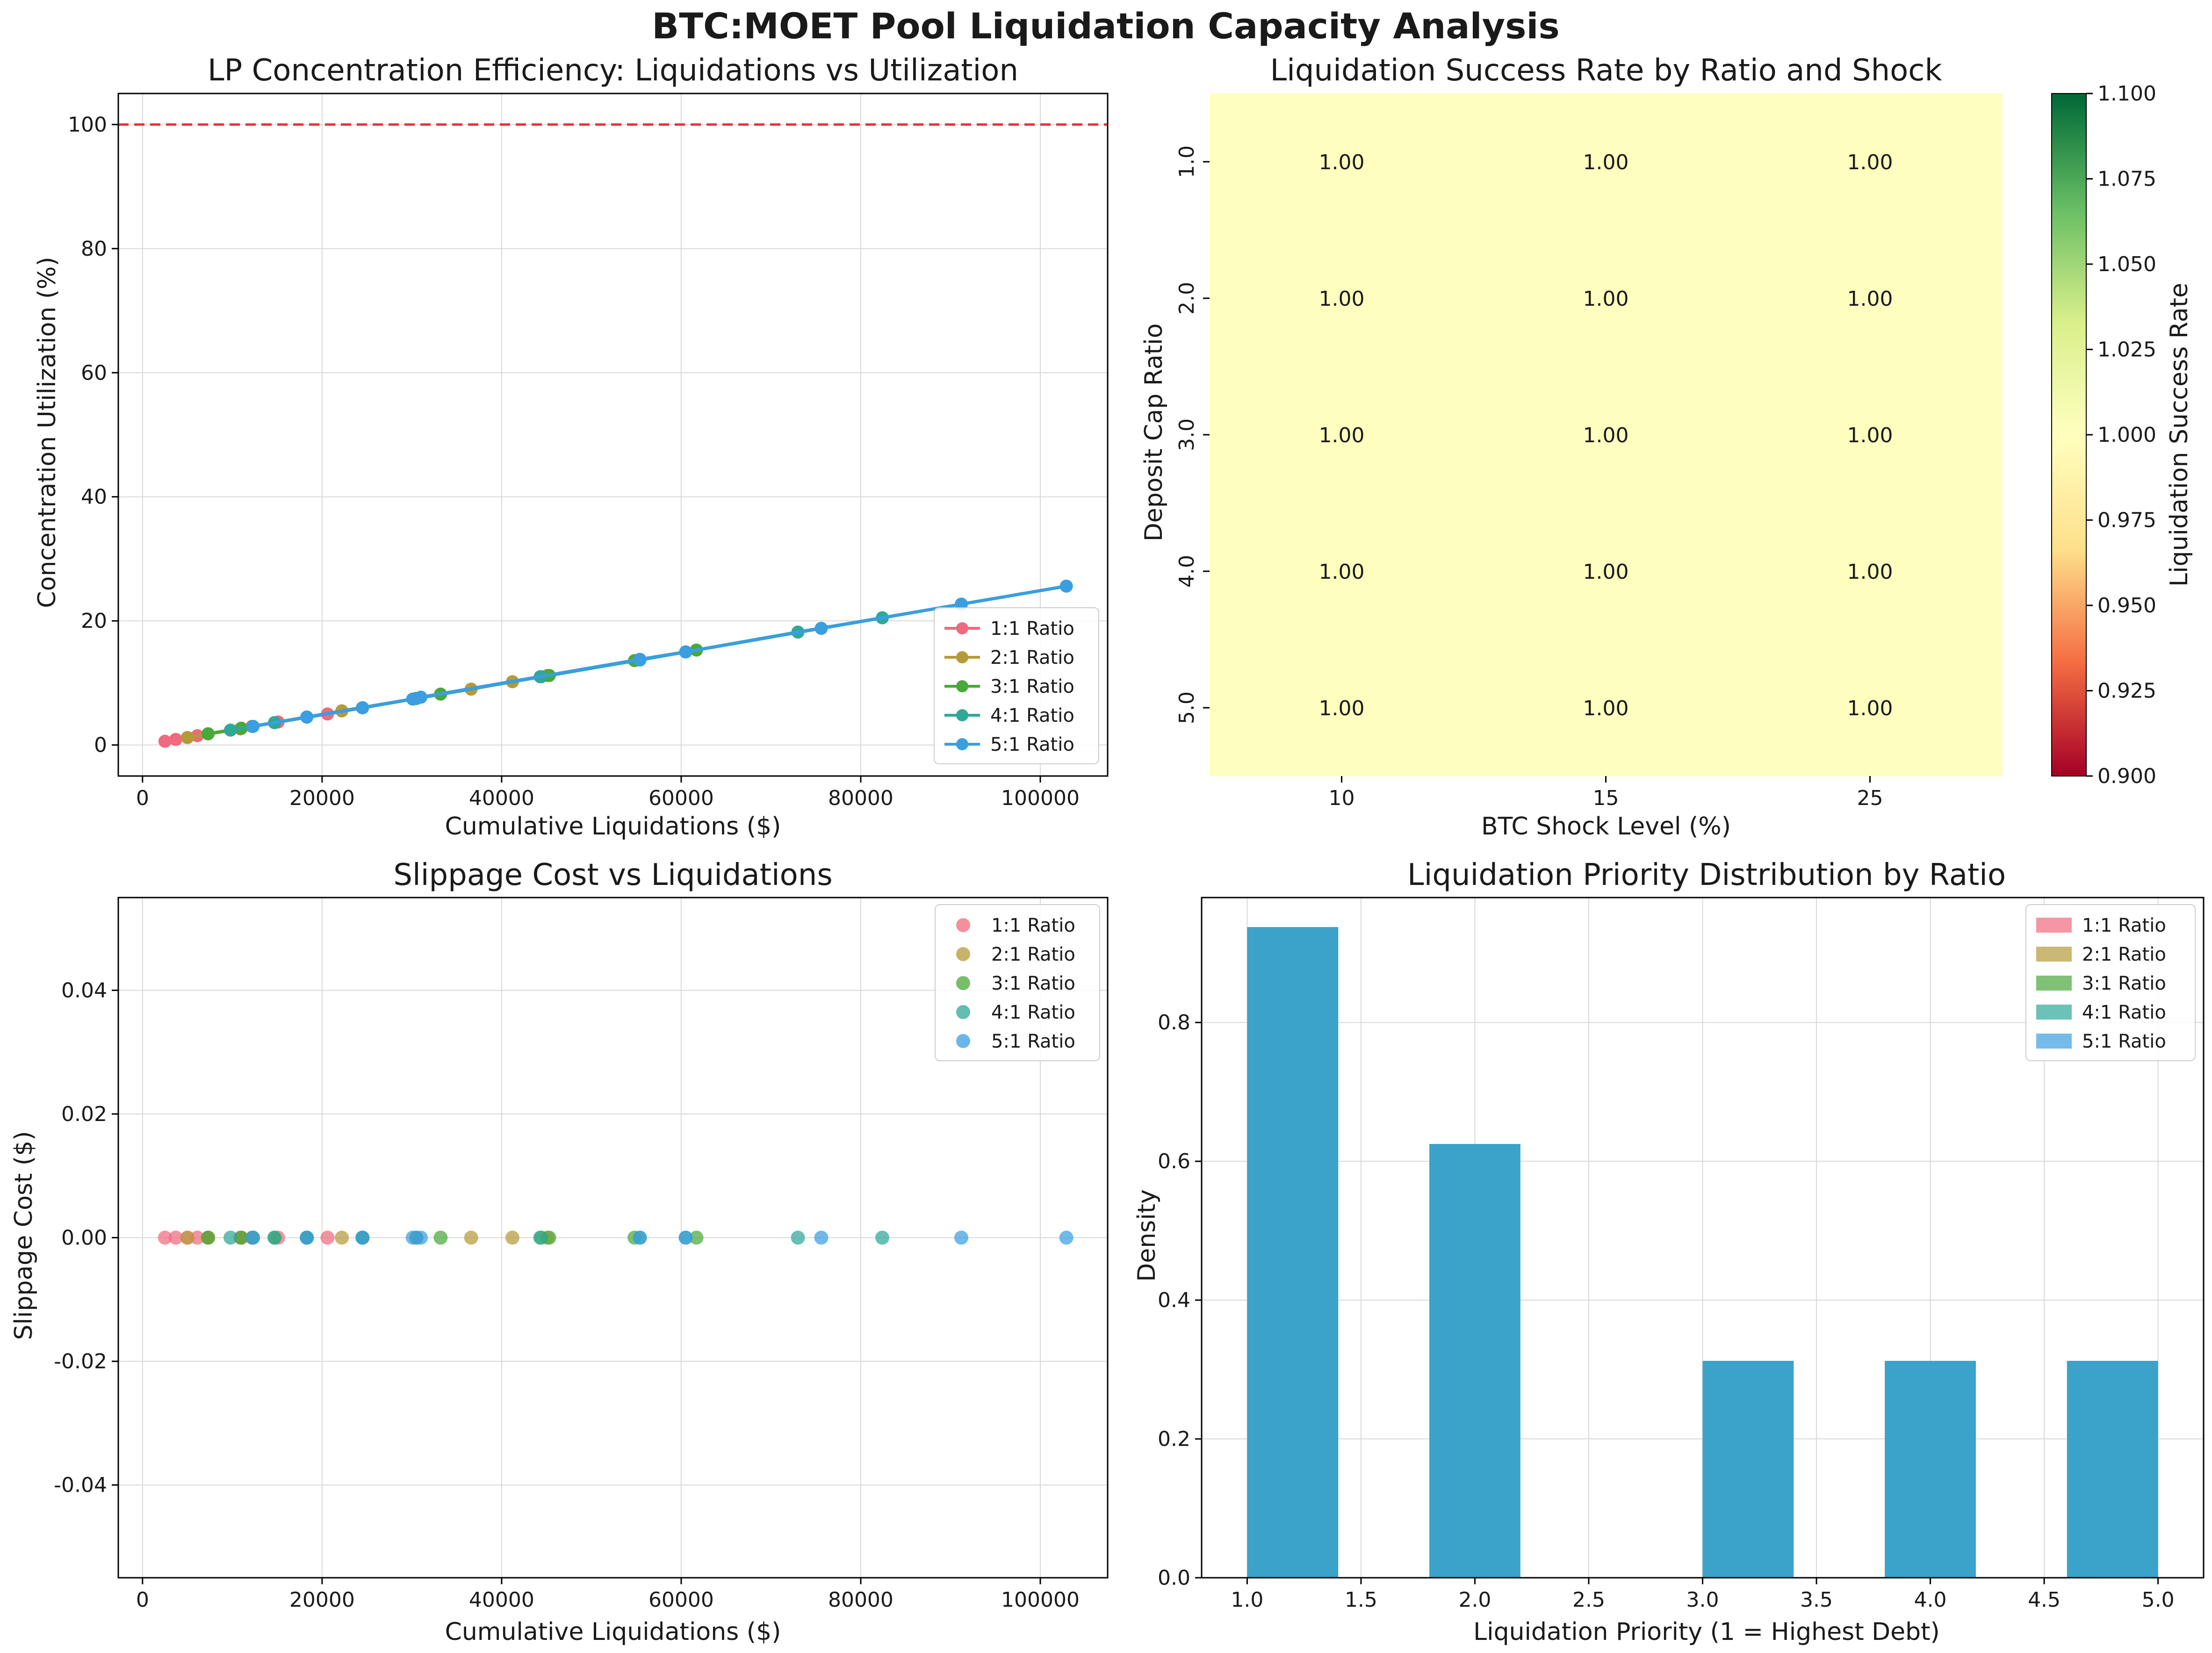 This screenshot has width=2212, height=1653. Describe the element at coordinates (87, 125) in the screenshot. I see `p1-ytick-label: 100` at that location.